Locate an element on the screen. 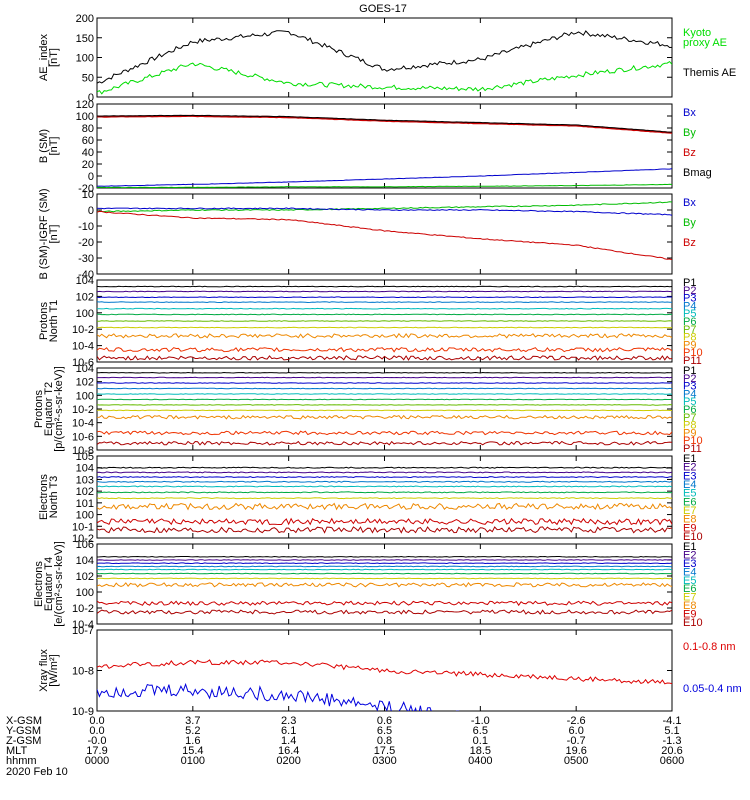 Image resolution: width=750 pixels, height=800 pixels. footer-cell: 18.5 is located at coordinates (480, 751).